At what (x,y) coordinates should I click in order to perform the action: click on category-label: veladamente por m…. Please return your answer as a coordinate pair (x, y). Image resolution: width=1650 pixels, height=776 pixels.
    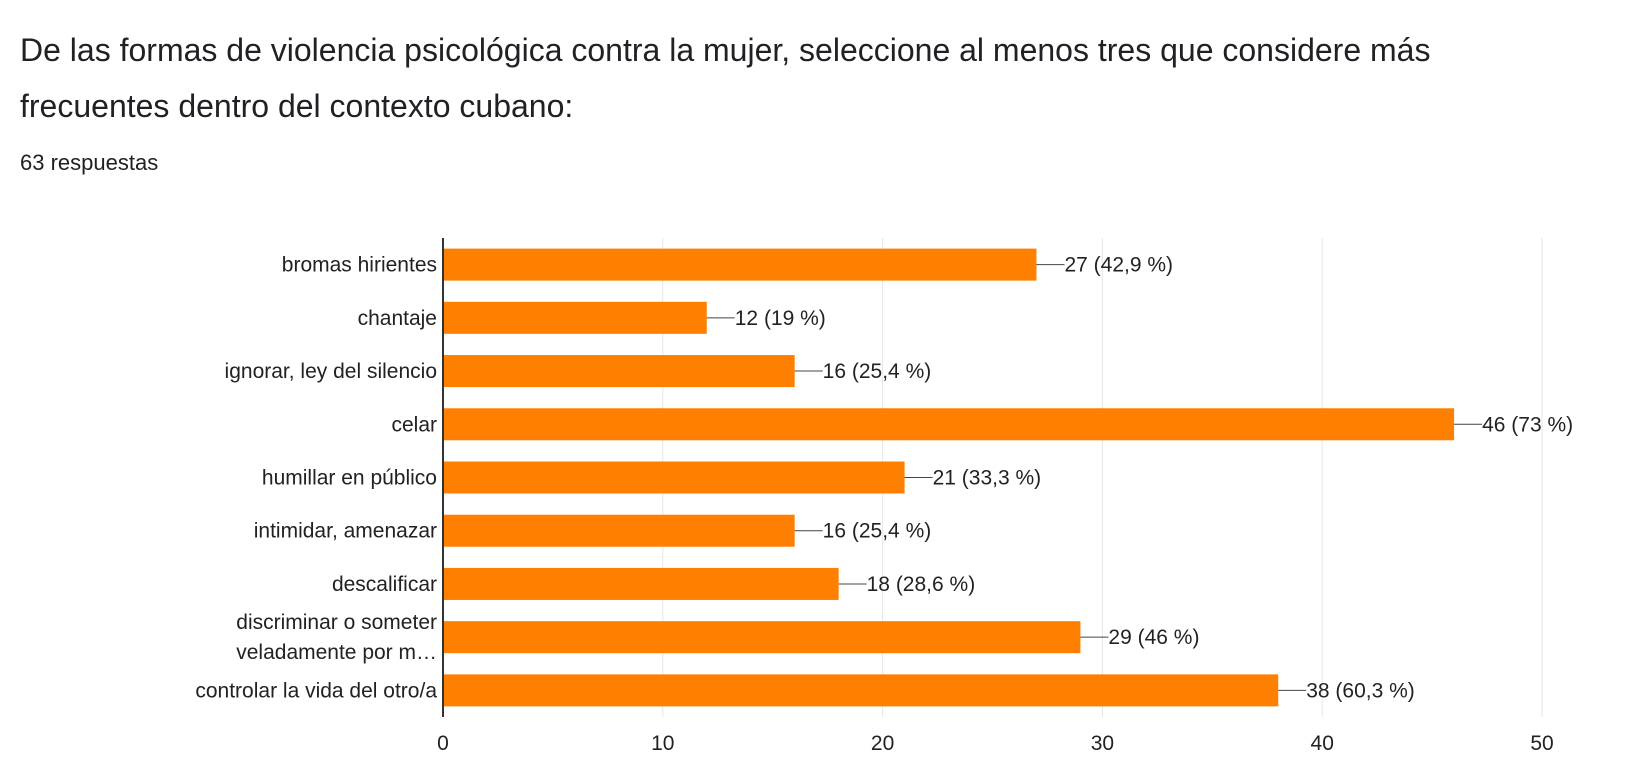
    Looking at the image, I should click on (336, 652).